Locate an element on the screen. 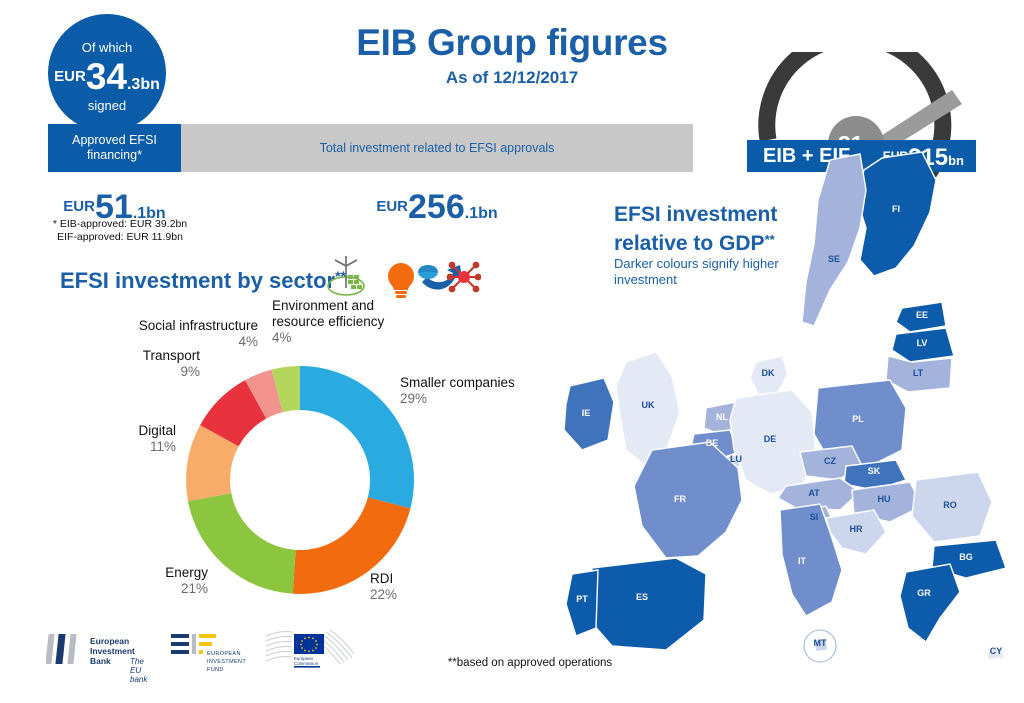 Image resolution: width=1024 pixels, height=703 pixels. donut-label-social-infrastructure: Social infrastructure 4% is located at coordinates (184, 334).